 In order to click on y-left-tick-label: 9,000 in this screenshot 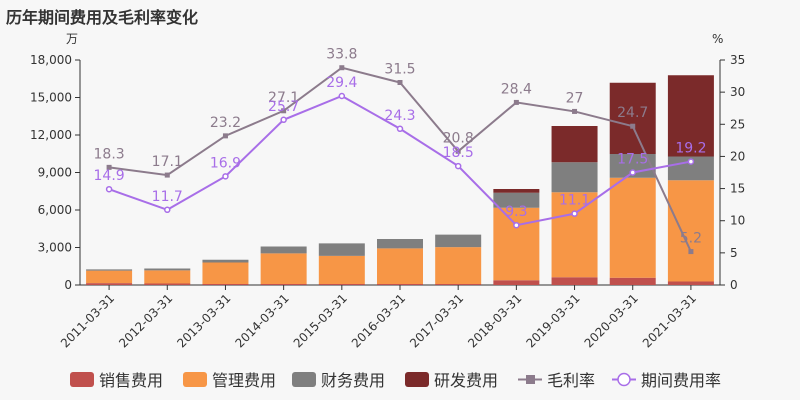, I will do `click(55, 173)`.